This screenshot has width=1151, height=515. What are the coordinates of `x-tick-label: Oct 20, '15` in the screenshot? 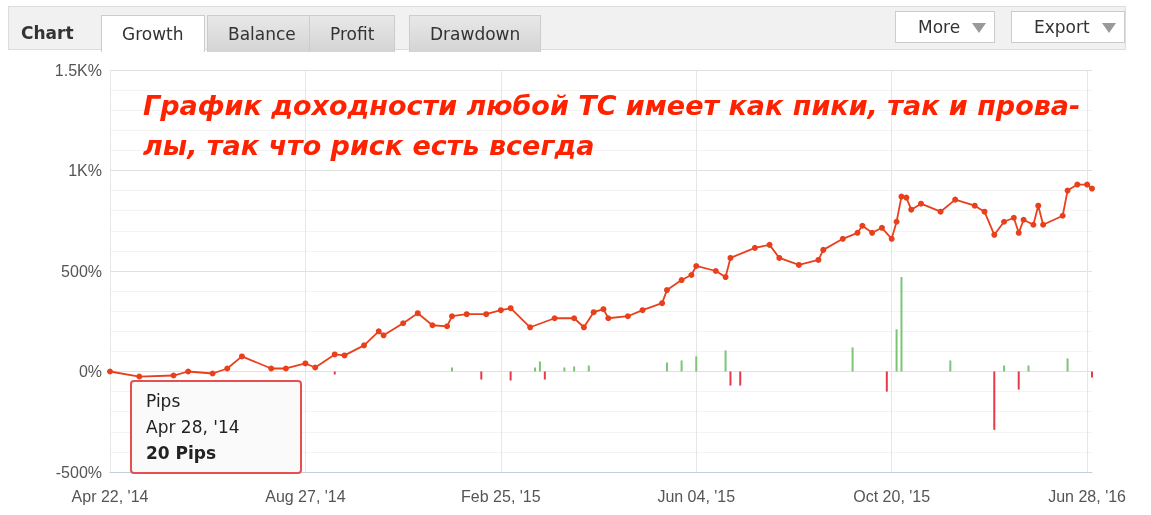 It's located at (892, 496).